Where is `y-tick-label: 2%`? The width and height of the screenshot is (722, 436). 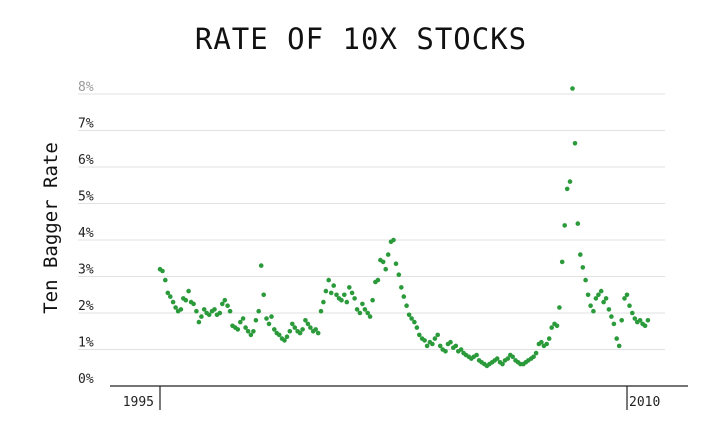 y-tick-label: 2% is located at coordinates (86, 306).